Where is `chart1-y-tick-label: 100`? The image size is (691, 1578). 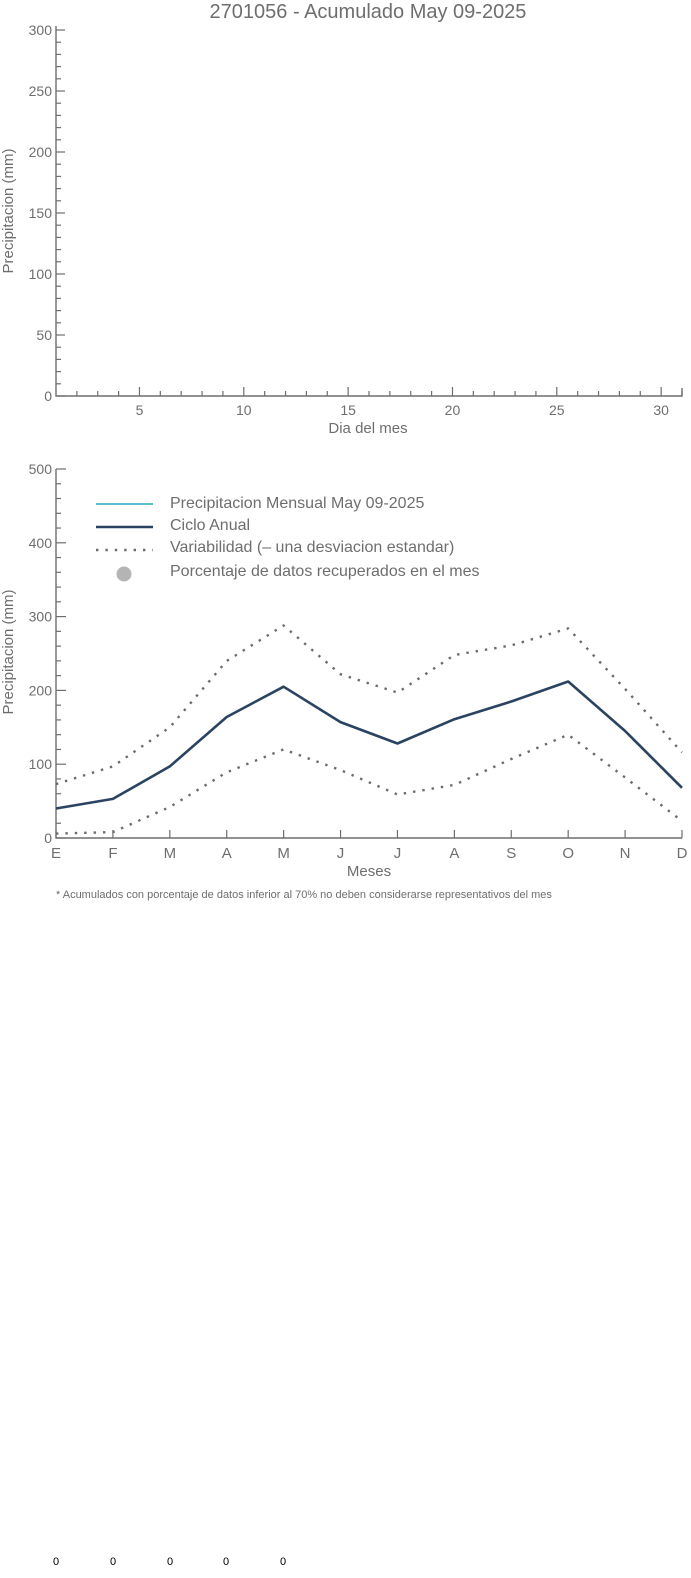
chart1-y-tick-label: 100 is located at coordinates (41, 274).